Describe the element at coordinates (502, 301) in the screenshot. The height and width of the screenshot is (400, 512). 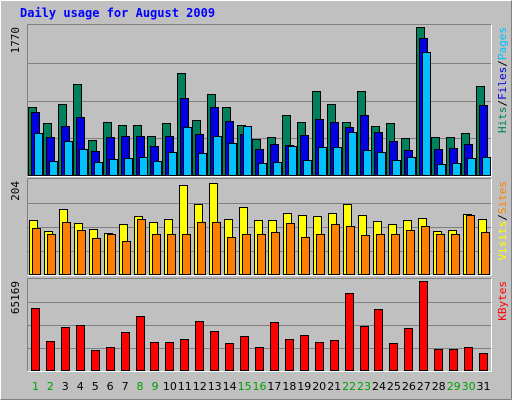
I see `legend-entry-kbytes: KBytes` at that location.